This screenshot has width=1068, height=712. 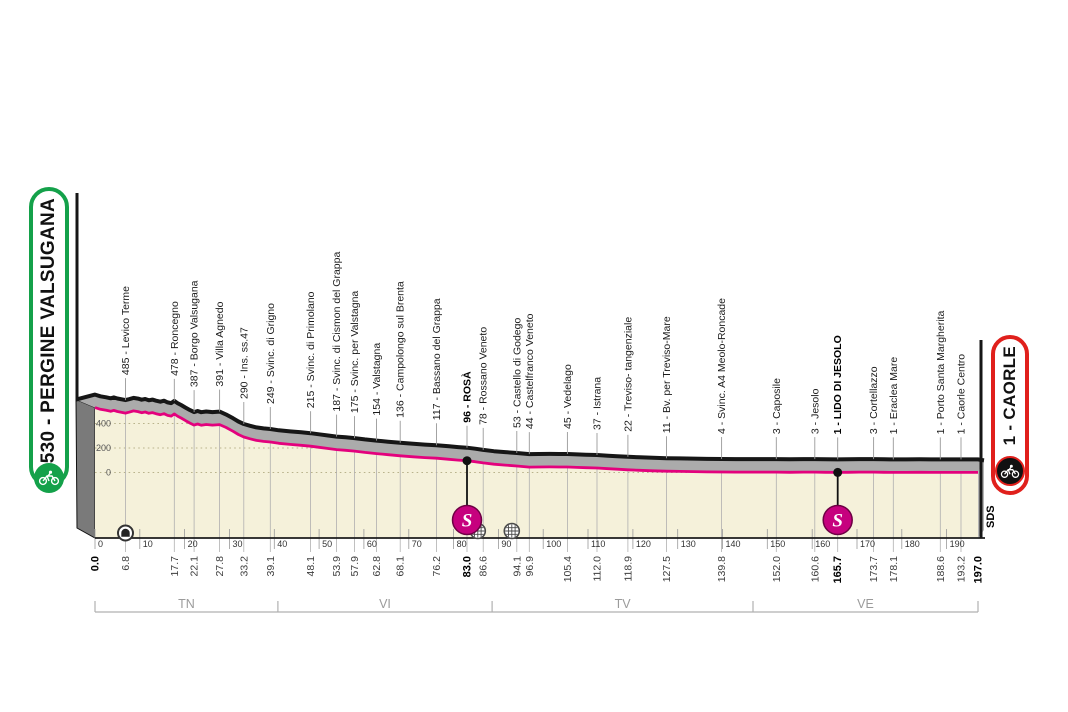 What do you see at coordinates (311, 566) in the screenshot?
I see `waypoint-km-label: 48.1` at bounding box center [311, 566].